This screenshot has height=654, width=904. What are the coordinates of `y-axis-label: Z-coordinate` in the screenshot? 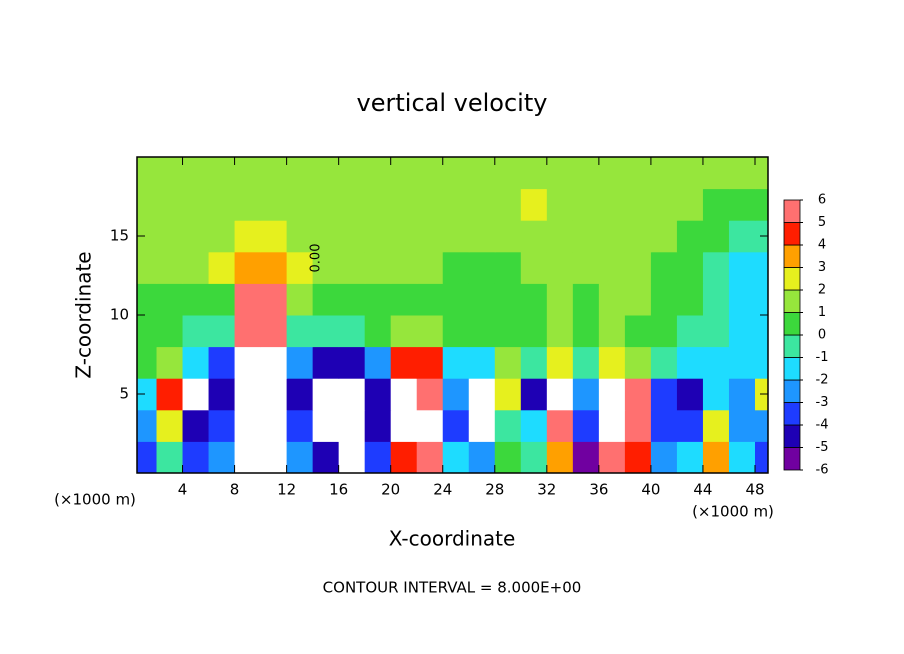 It's located at (84, 314).